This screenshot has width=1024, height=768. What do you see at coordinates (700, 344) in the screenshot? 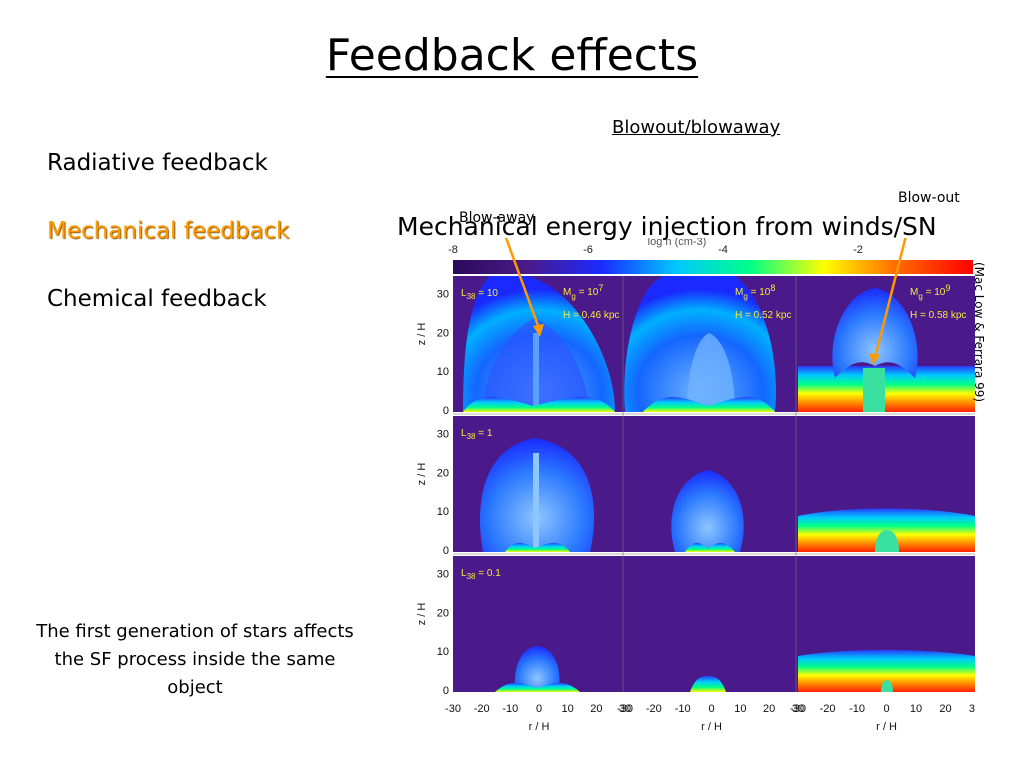
I see `plume-row1-col2` at bounding box center [700, 344].